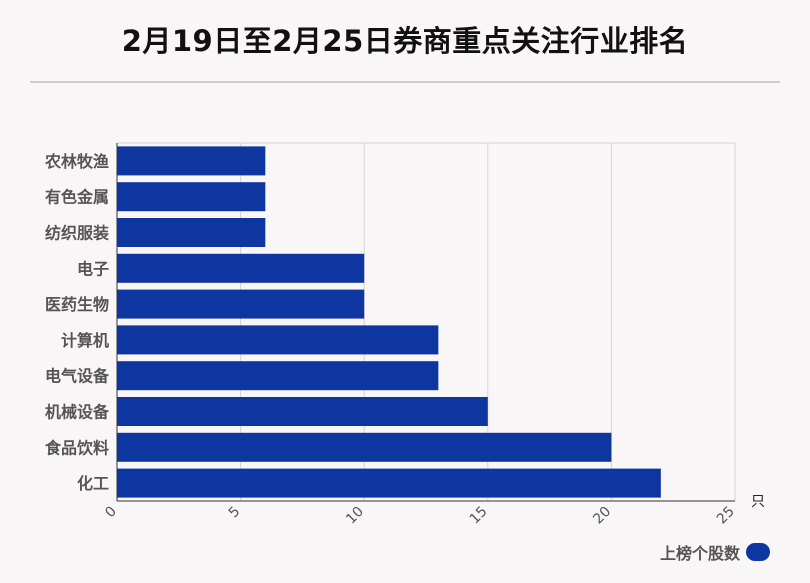  I want to click on title-divider, so click(405, 82).